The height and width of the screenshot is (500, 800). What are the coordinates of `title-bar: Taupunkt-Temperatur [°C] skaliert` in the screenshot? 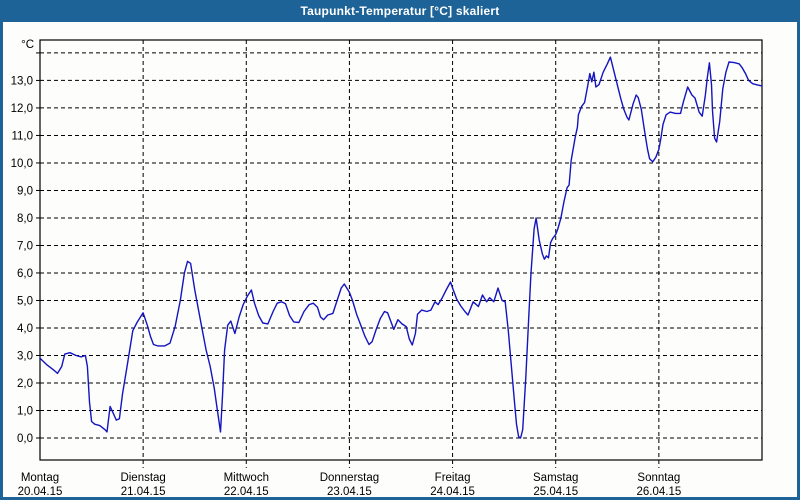 It's located at (400, 11).